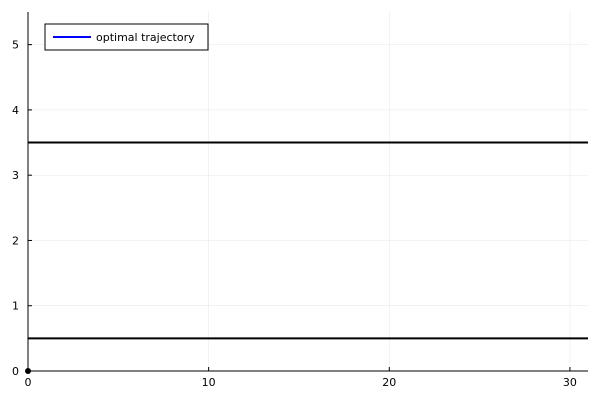  What do you see at coordinates (15, 306) in the screenshot?
I see `y-tick-label: 1` at bounding box center [15, 306].